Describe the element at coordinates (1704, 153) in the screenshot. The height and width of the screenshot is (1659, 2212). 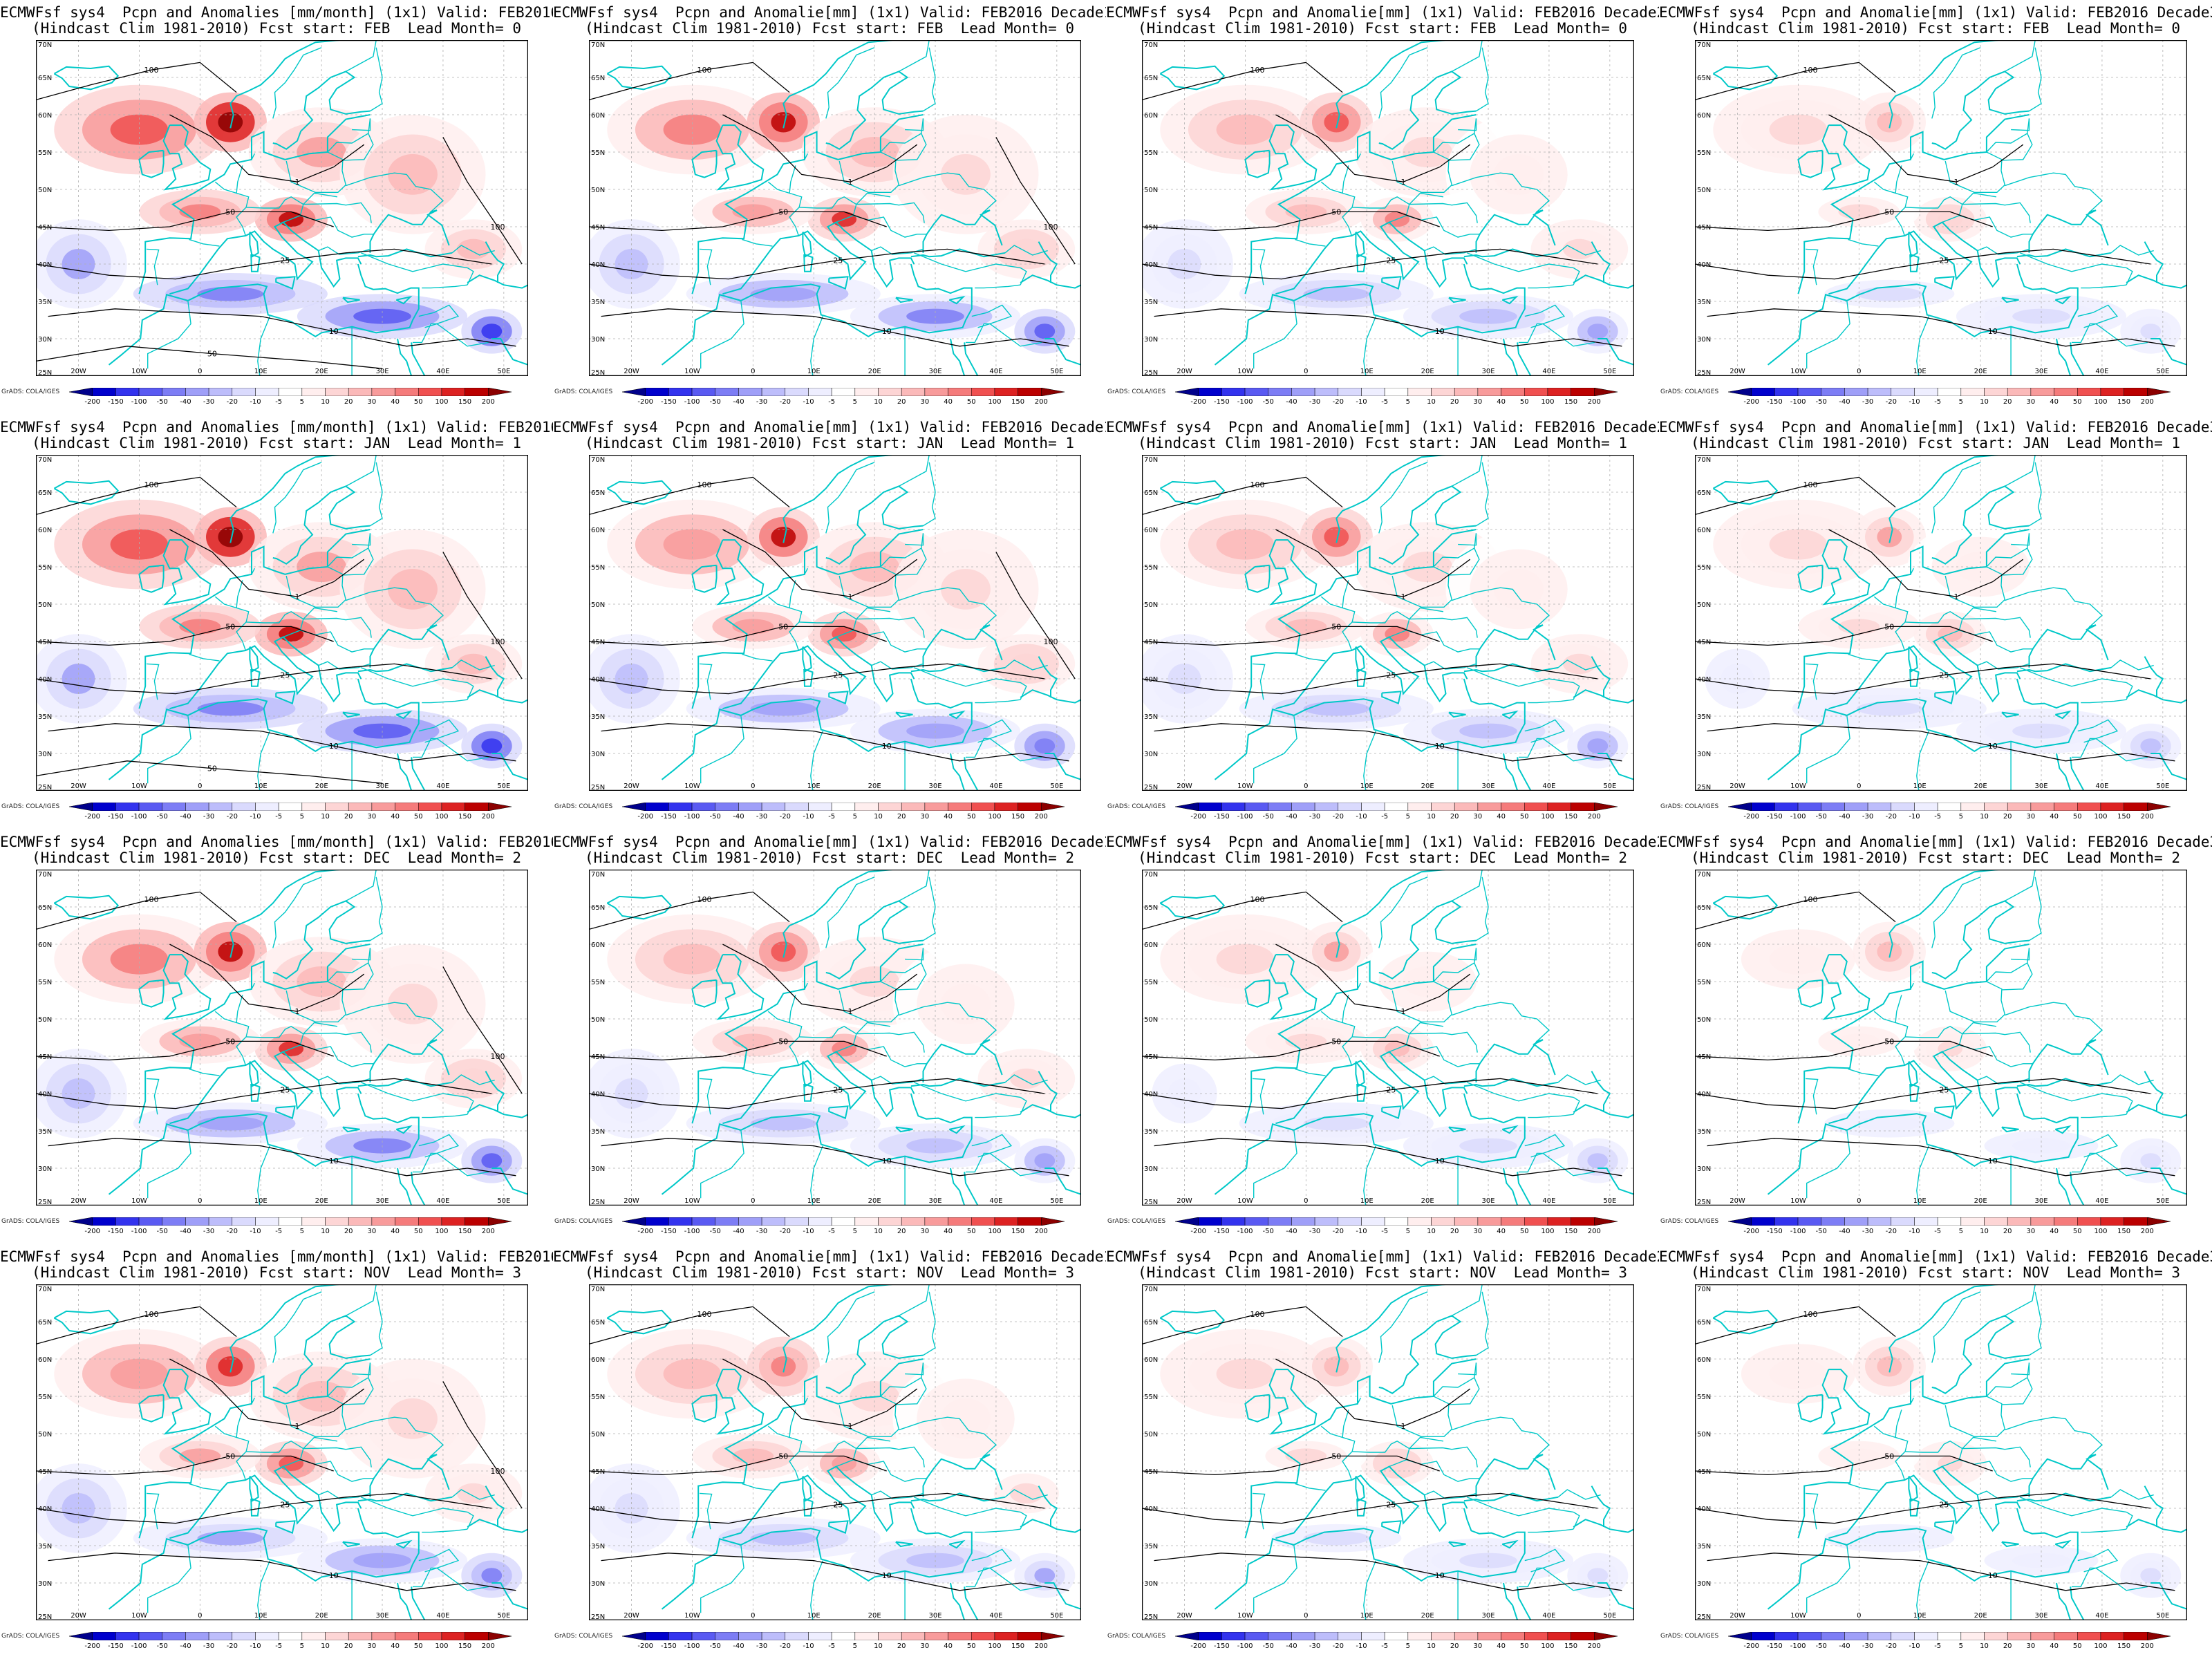
I see `latitude-label: 55N` at that location.